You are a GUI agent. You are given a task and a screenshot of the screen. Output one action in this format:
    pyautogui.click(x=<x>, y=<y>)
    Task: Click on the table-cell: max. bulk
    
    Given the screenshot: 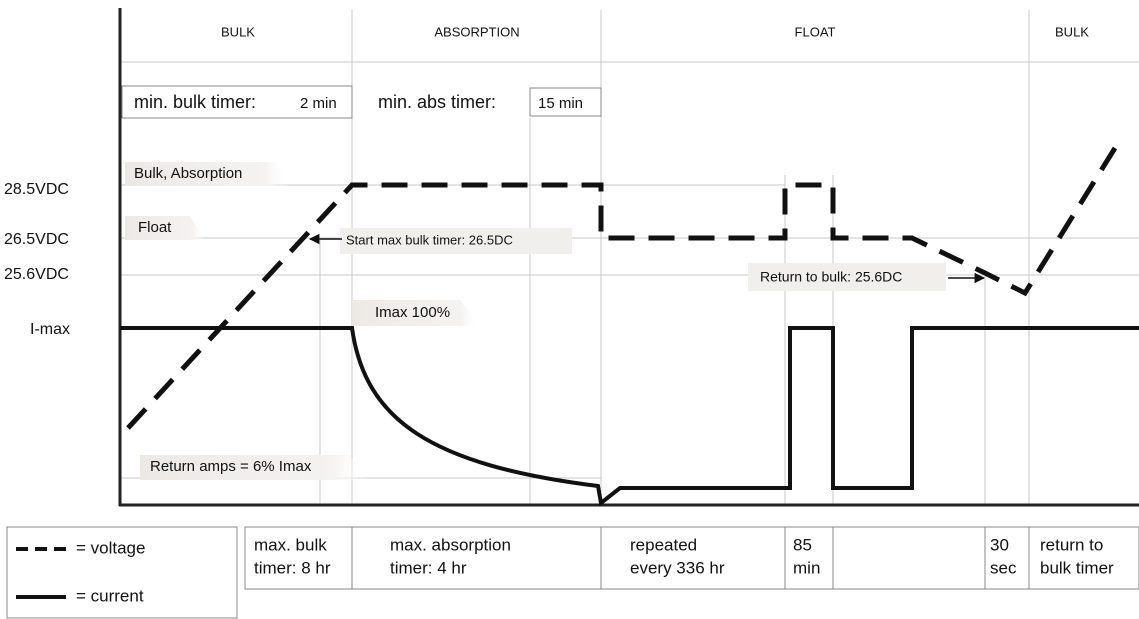 What is the action you would take?
    pyautogui.click(x=290, y=544)
    